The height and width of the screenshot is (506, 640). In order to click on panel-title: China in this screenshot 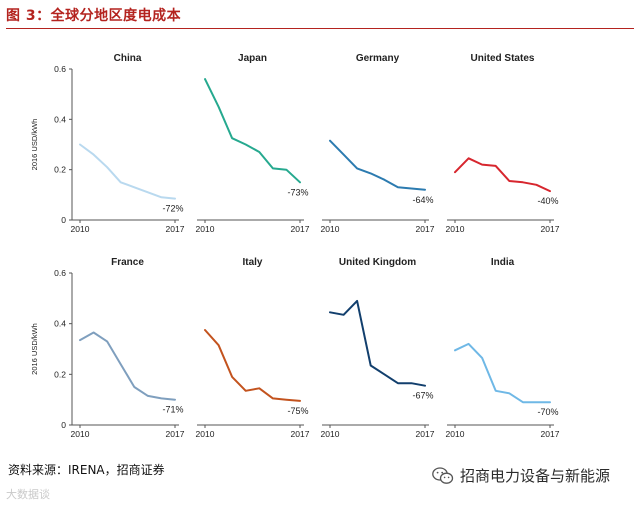, I will do `click(128, 58)`.